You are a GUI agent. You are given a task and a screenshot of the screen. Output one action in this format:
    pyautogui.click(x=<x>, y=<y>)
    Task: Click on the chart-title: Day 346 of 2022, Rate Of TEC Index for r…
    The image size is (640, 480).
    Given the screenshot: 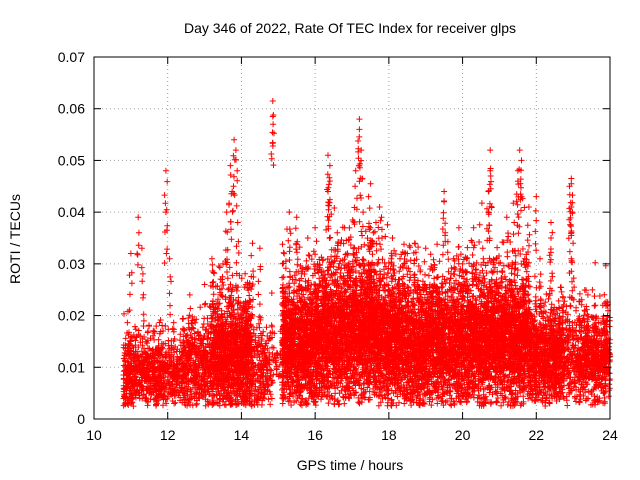 What is the action you would take?
    pyautogui.click(x=350, y=28)
    